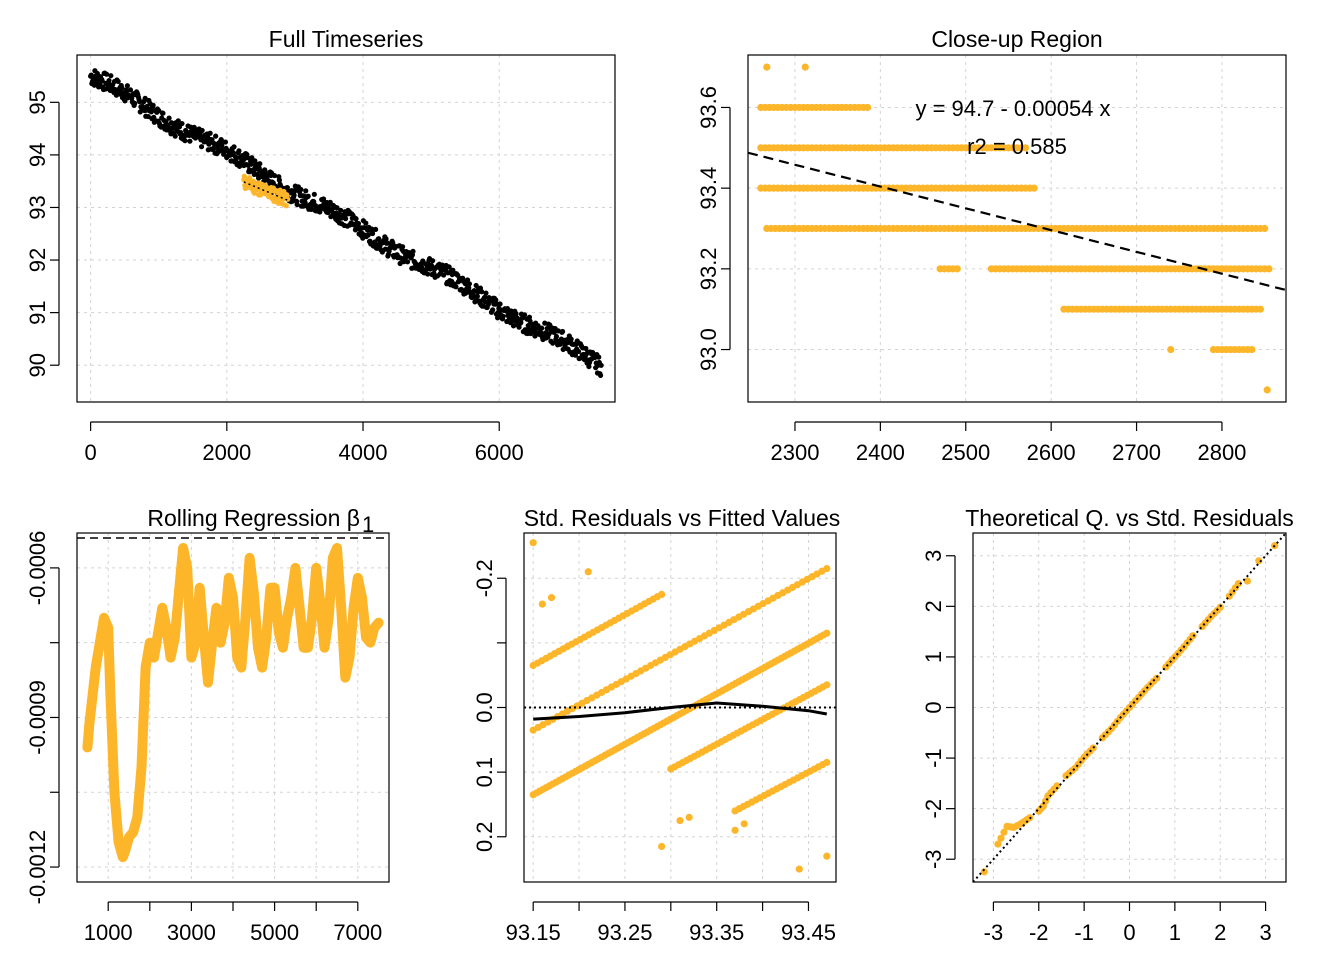 This screenshot has height=960, width=1344. Describe the element at coordinates (253, 518) in the screenshot. I see `chart-title: Rolling Regression β` at that location.